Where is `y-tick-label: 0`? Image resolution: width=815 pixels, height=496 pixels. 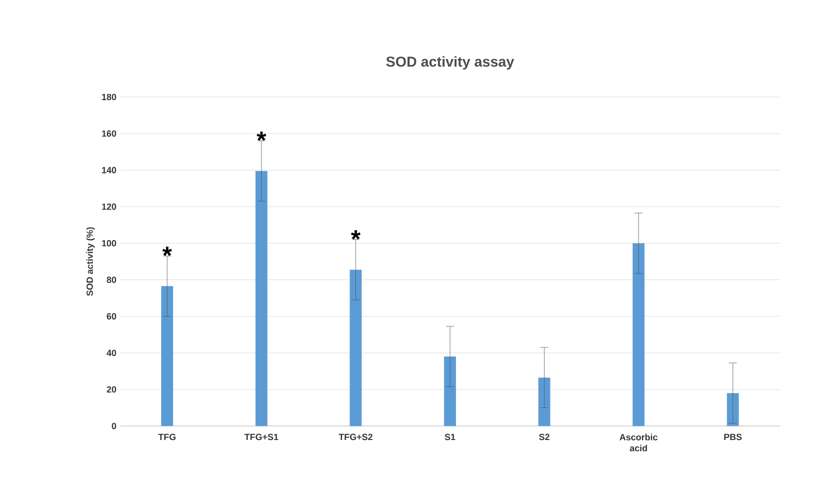
y-tick-label: 0 is located at coordinates (114, 426).